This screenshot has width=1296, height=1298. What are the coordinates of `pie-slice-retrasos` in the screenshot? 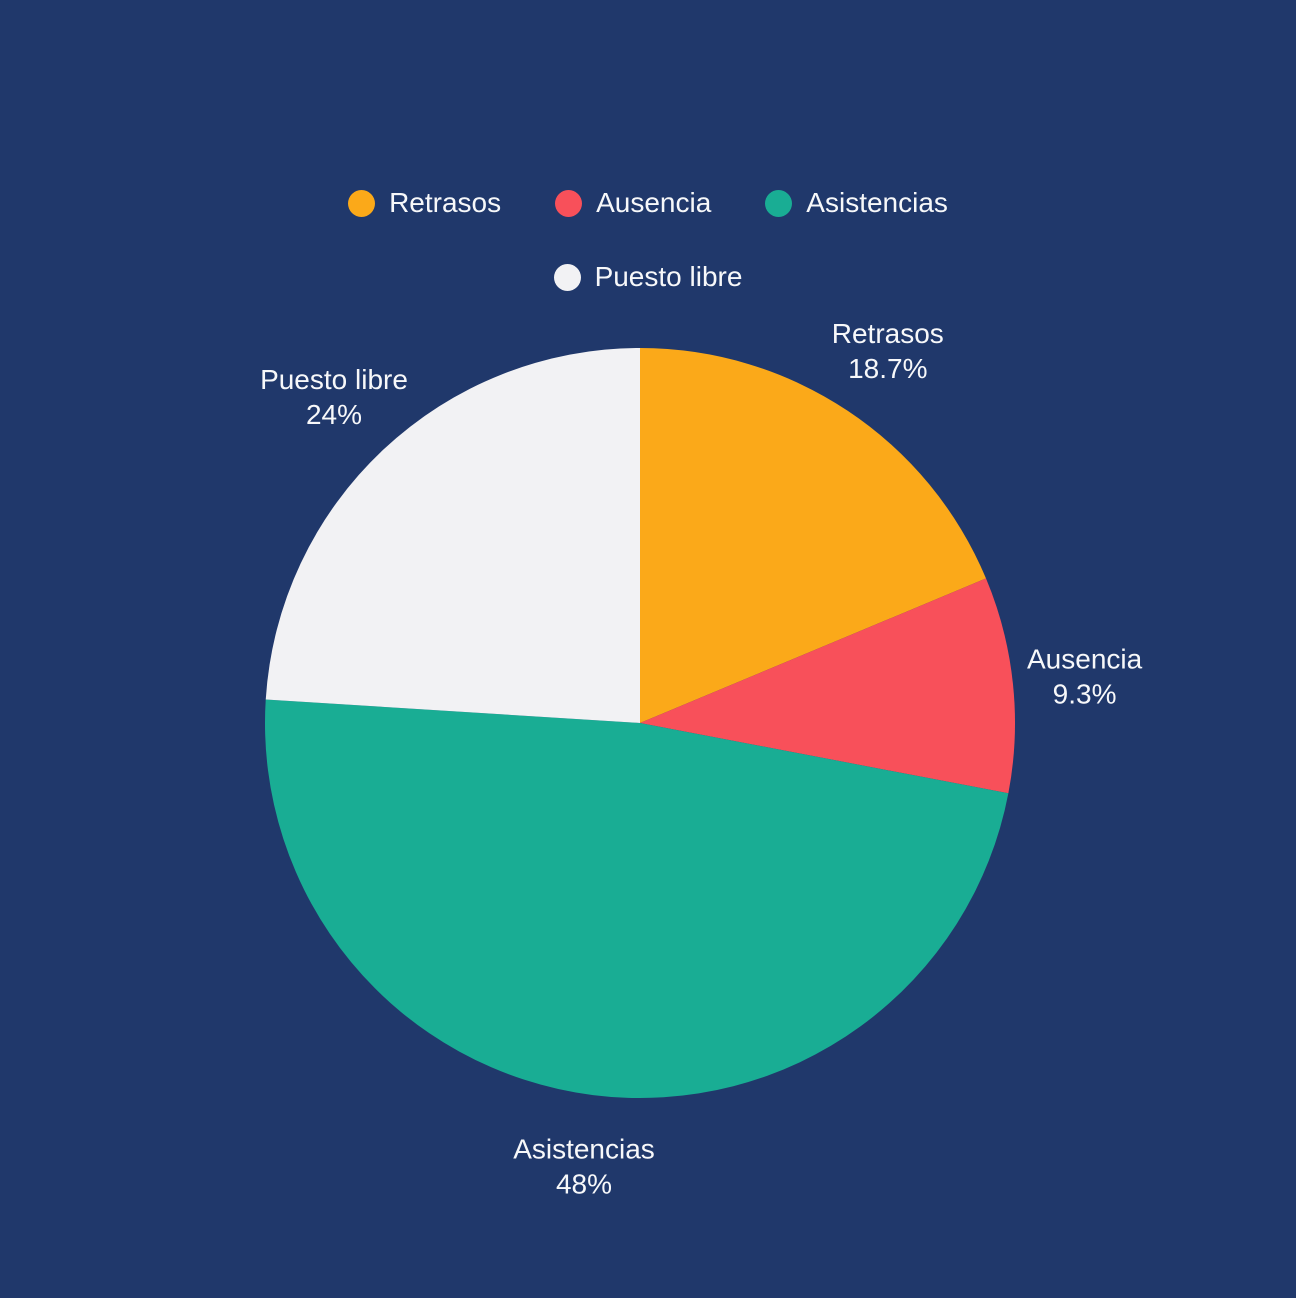 It's located at (813, 535).